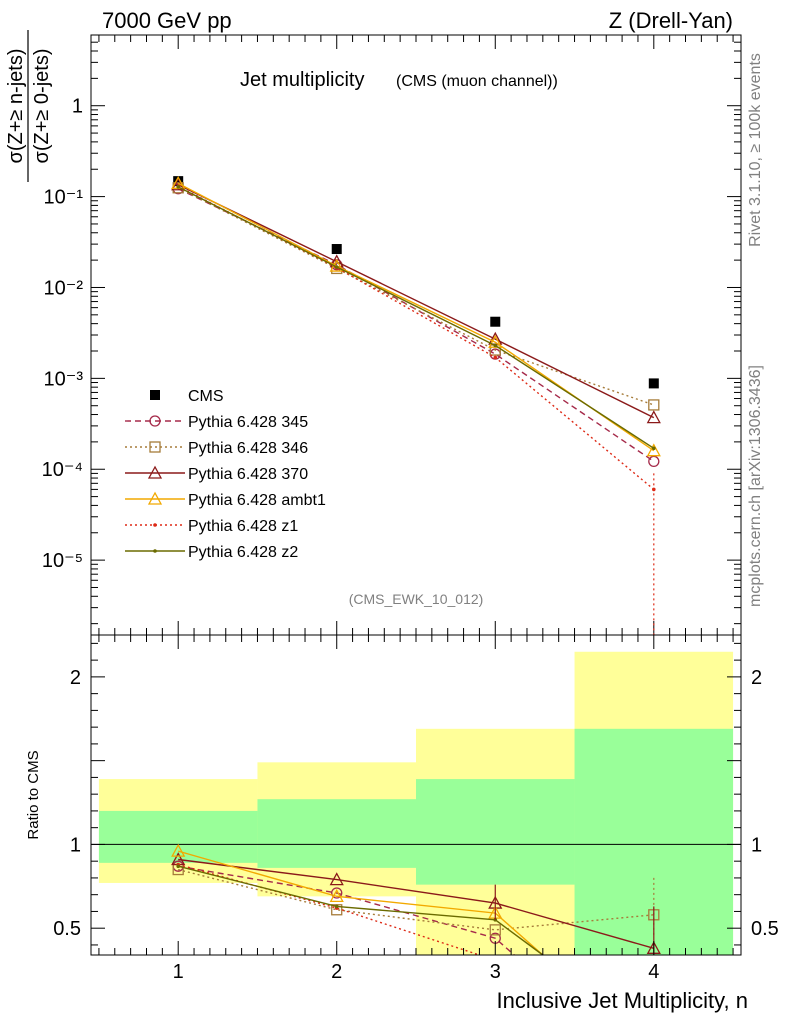 The image size is (786, 1024). Describe the element at coordinates (622, 1000) in the screenshot. I see `x-axis-label: Inclusive Jet Multiplicity, n` at that location.